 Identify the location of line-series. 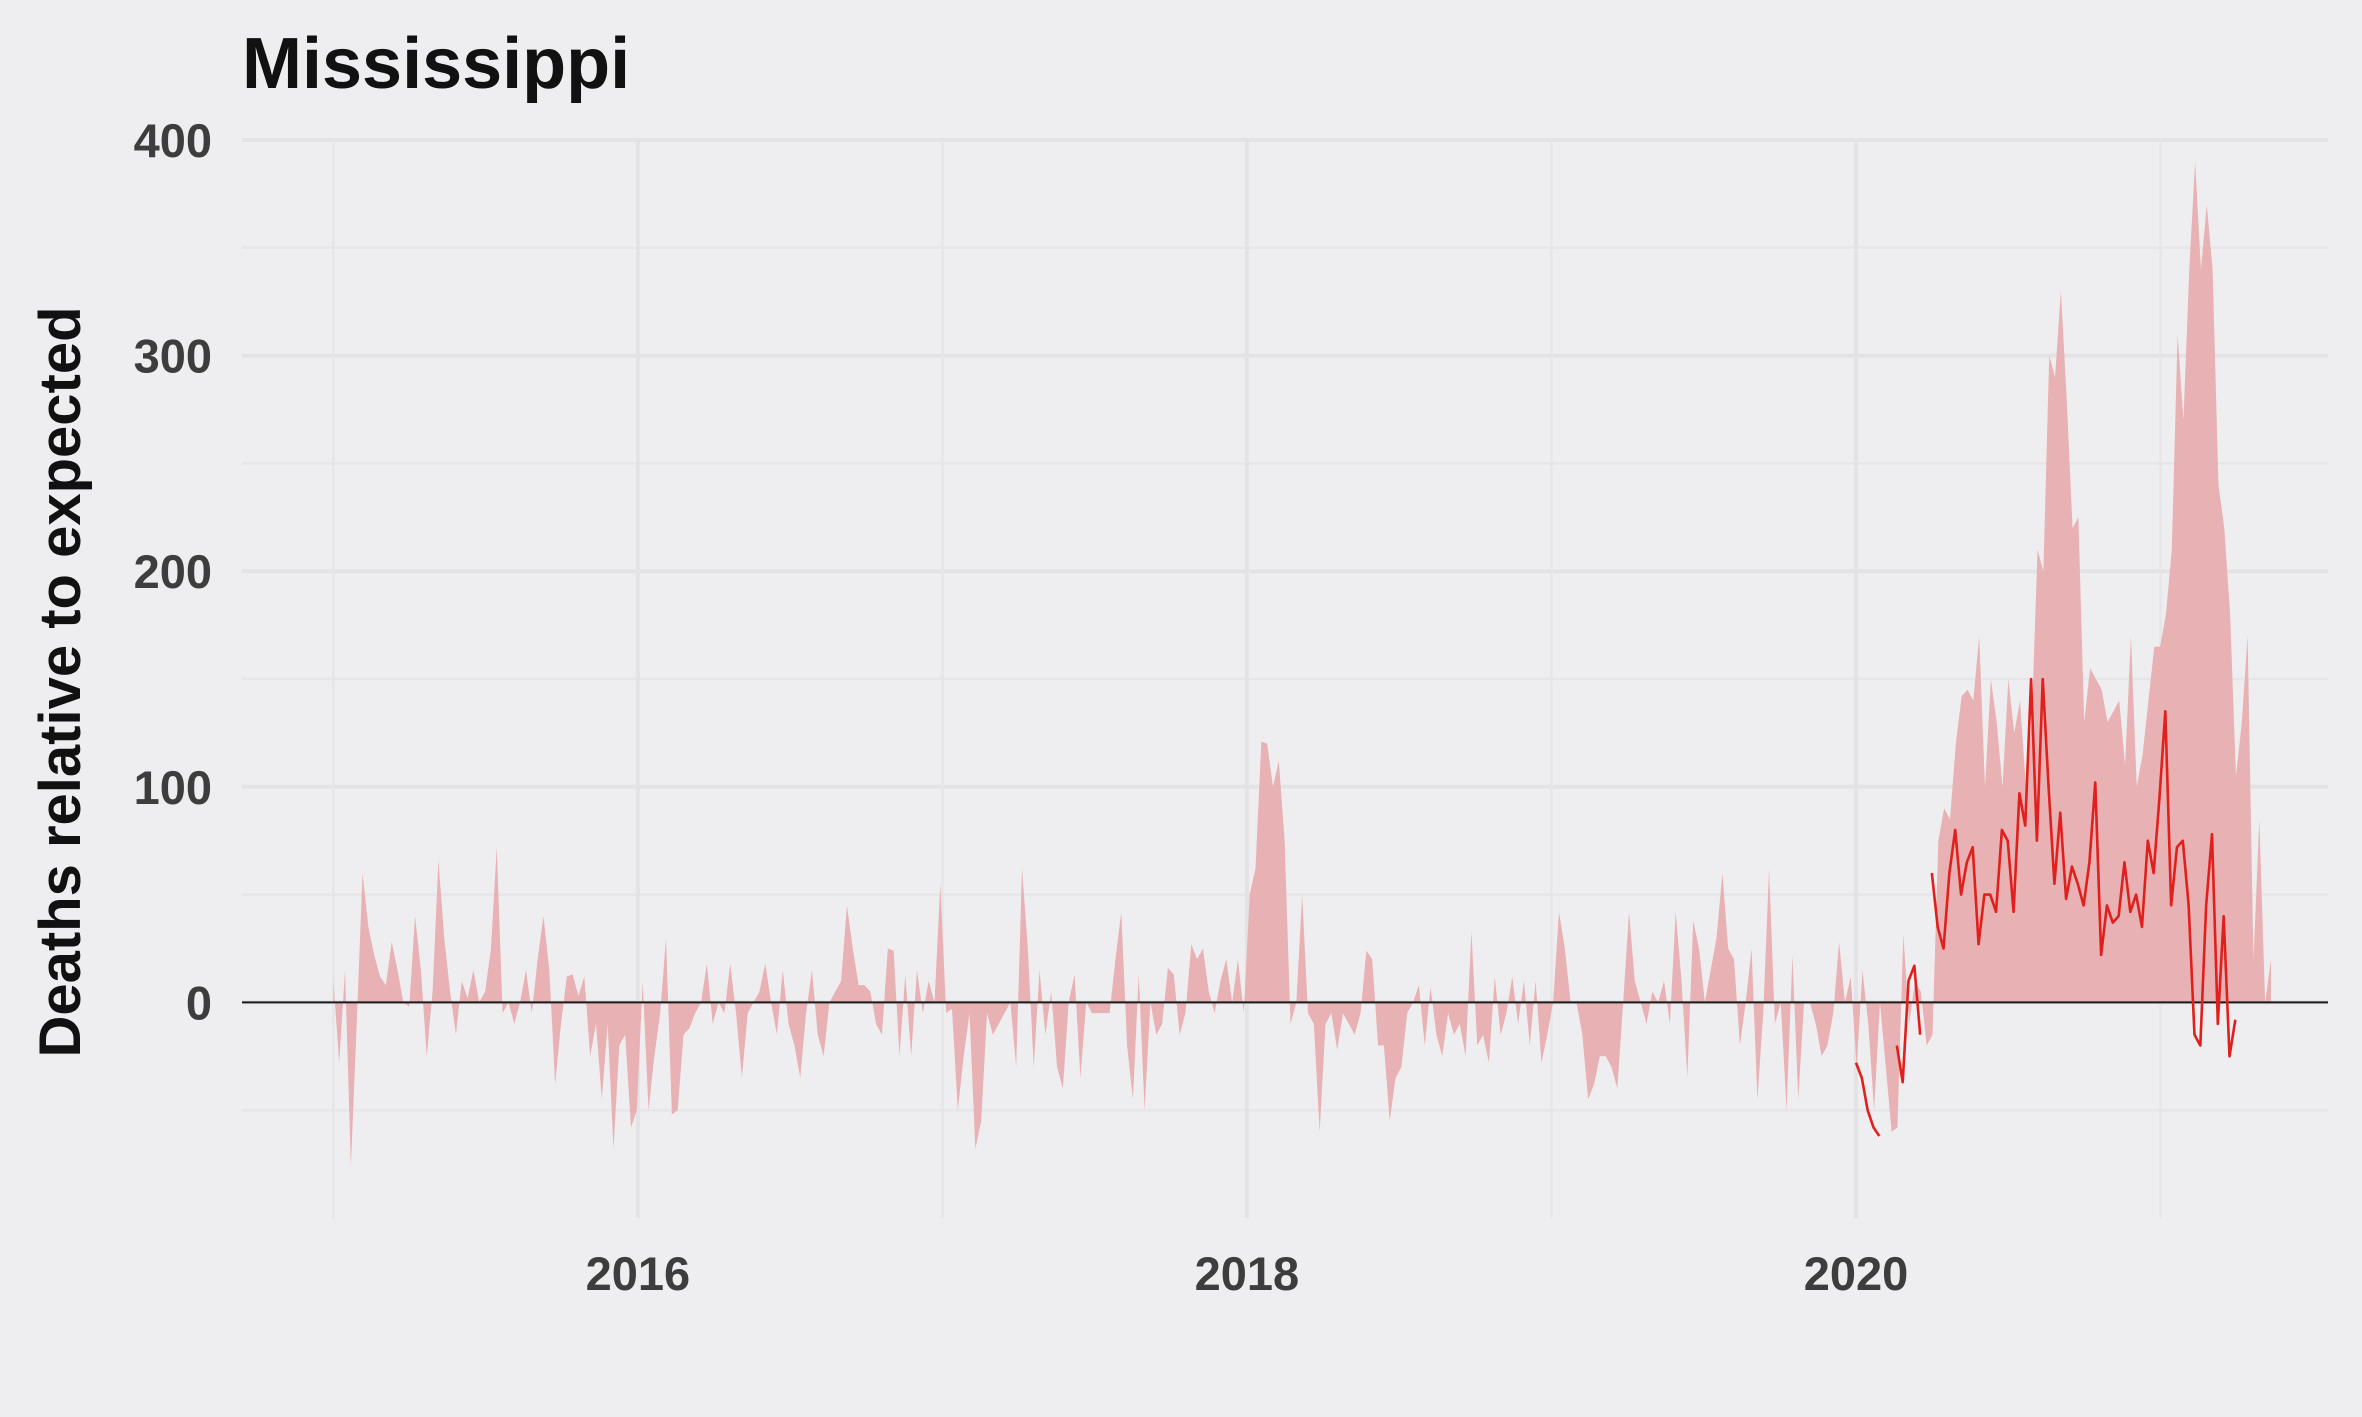
(2045, 907).